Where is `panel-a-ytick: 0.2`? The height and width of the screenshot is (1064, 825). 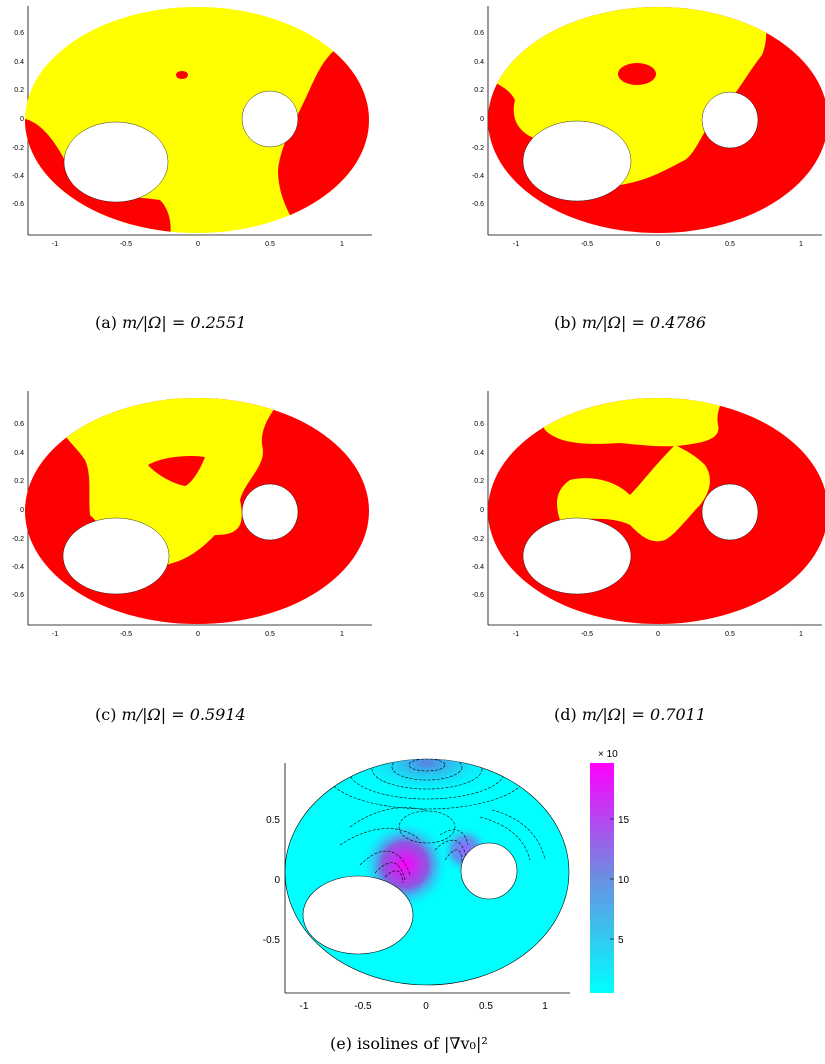
panel-a-ytick: 0.2 is located at coordinates (19, 90).